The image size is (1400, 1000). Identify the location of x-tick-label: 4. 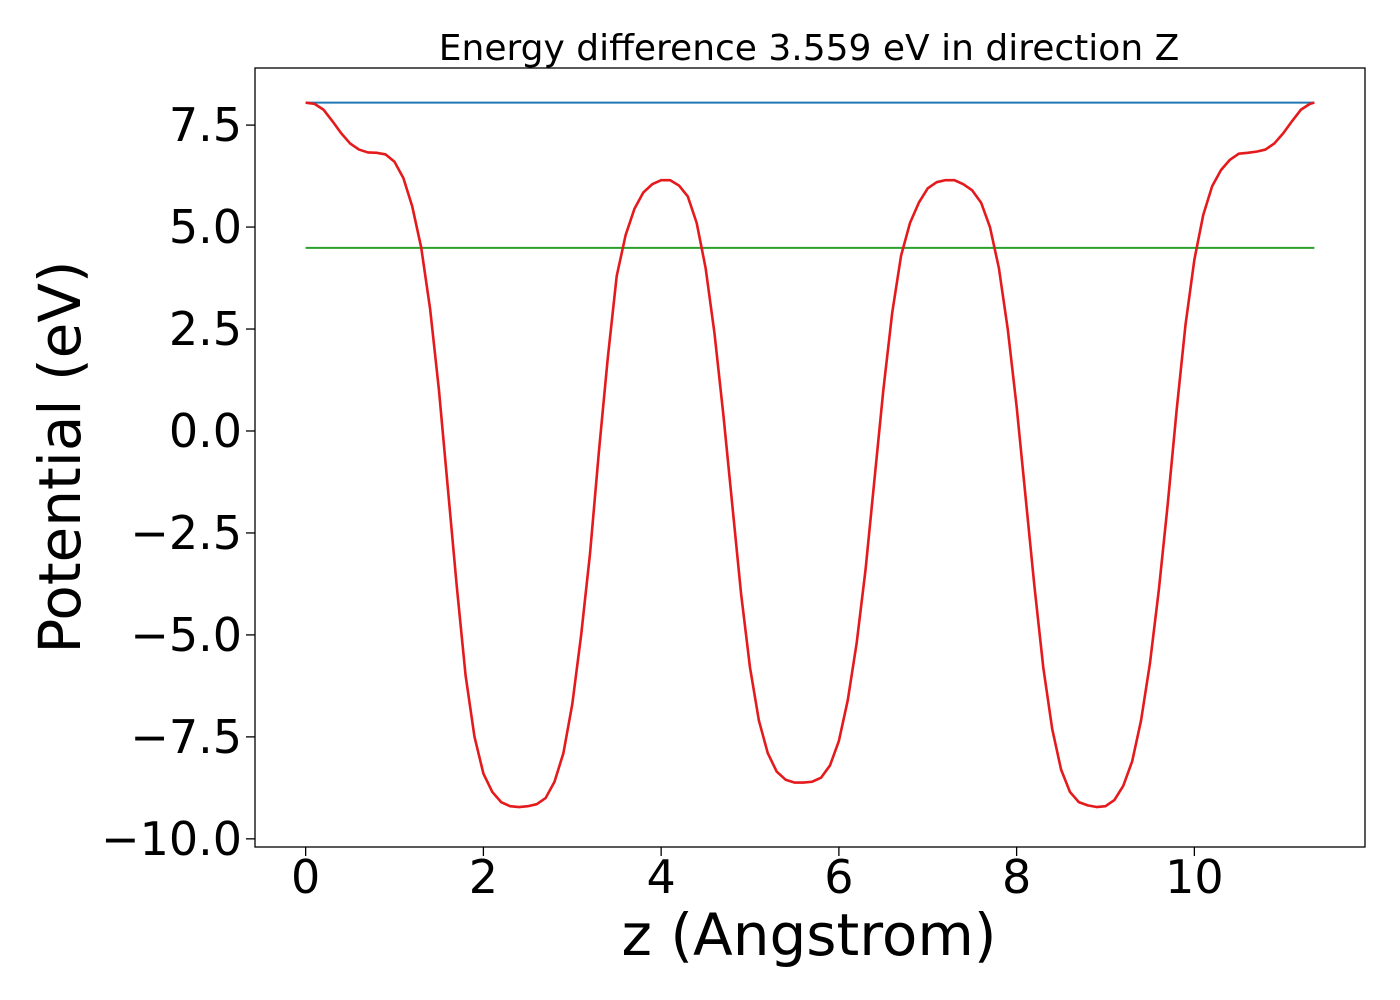
(661, 877).